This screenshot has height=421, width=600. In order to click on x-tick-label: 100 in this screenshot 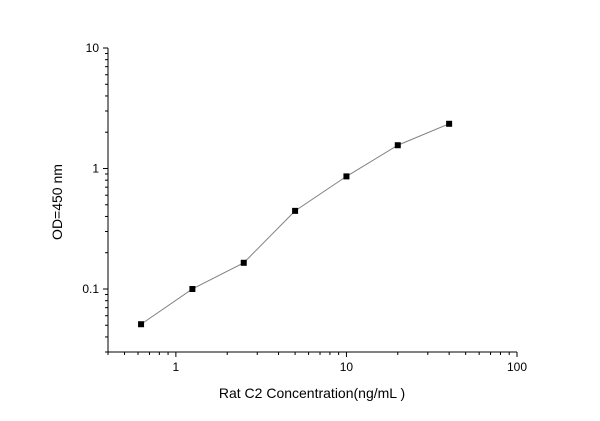, I will do `click(517, 367)`.